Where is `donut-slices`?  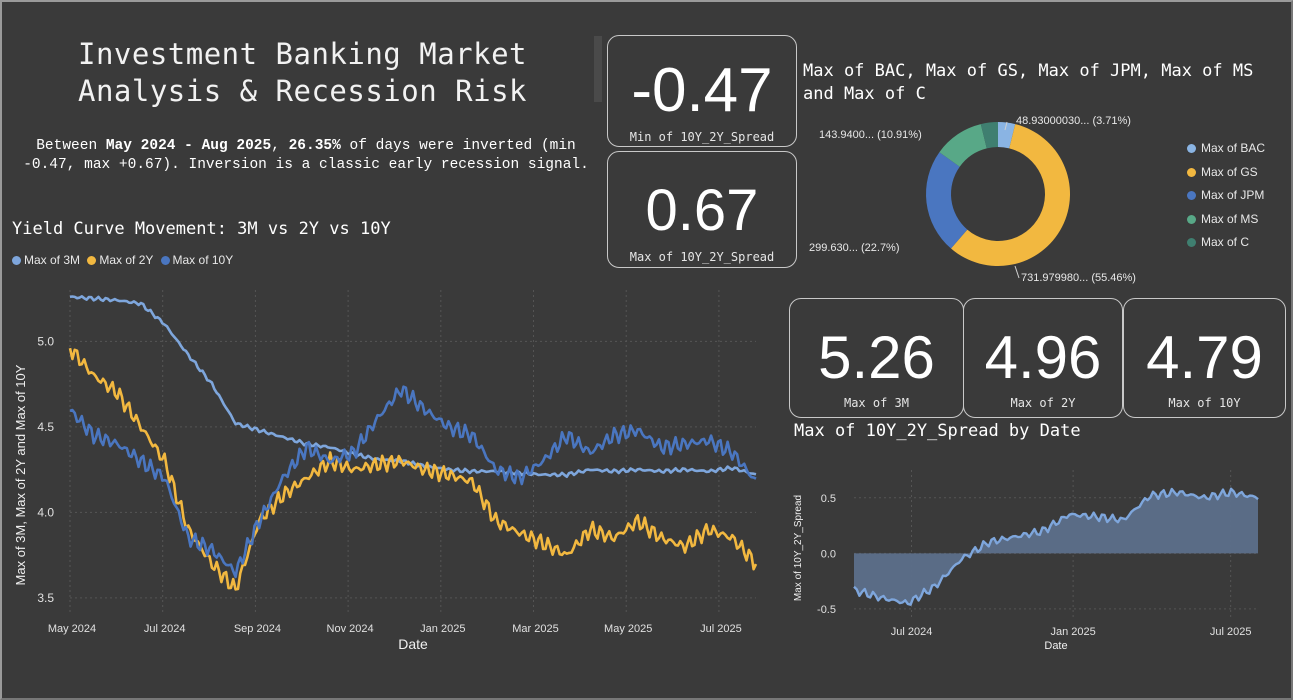
donut-slices is located at coordinates (998, 194).